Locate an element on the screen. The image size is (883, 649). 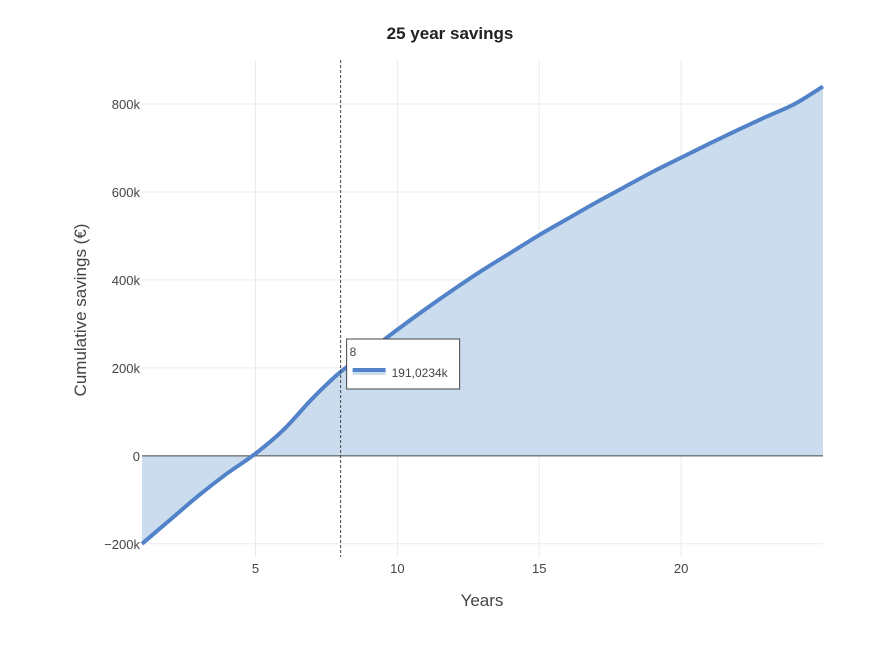
y-tick-label: −200k is located at coordinates (122, 544).